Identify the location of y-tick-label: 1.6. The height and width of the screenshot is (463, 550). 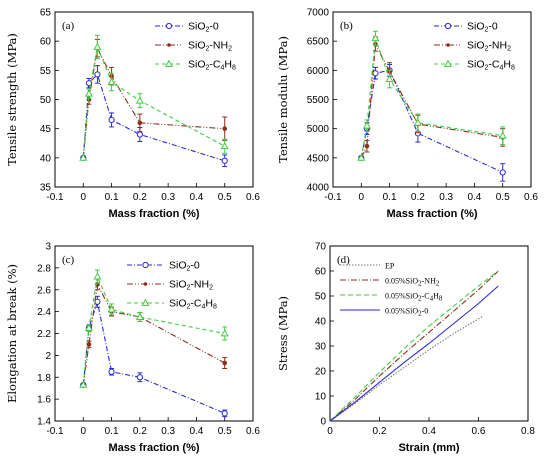
(44, 400).